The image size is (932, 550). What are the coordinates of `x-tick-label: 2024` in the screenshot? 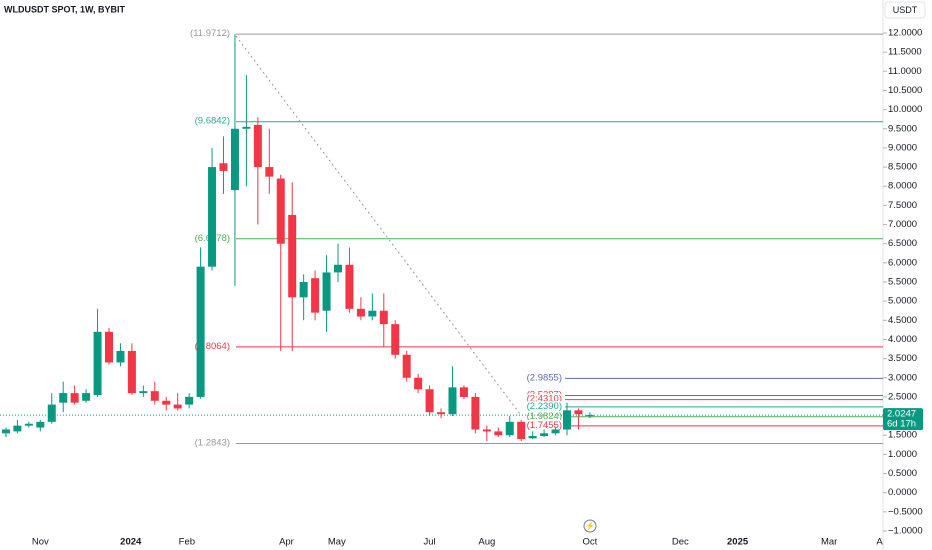 It's located at (131, 542).